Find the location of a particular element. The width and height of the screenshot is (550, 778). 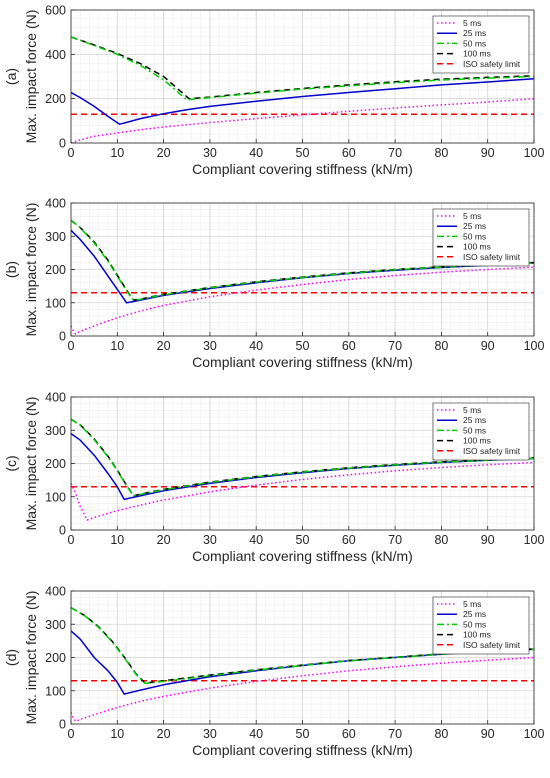

grid is located at coordinates (302, 269).